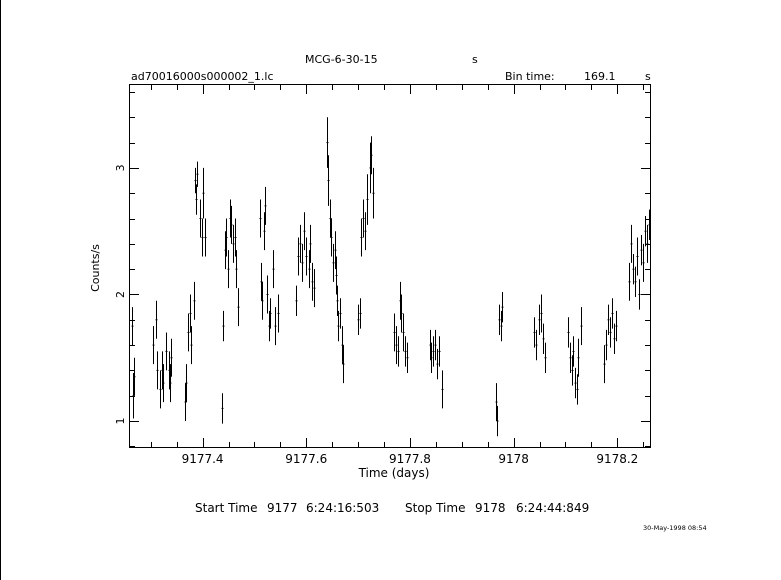 The width and height of the screenshot is (781, 580). What do you see at coordinates (475, 59) in the screenshot?
I see `object-unit: s` at bounding box center [475, 59].